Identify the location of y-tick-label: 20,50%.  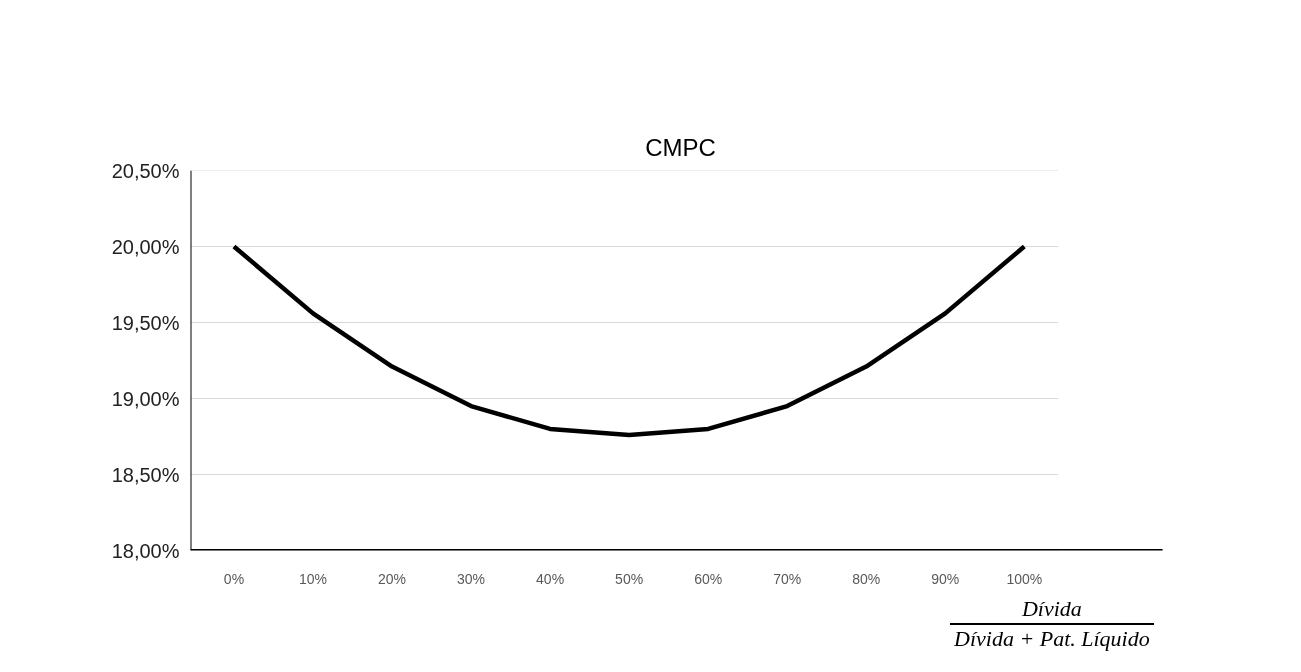
(145, 170).